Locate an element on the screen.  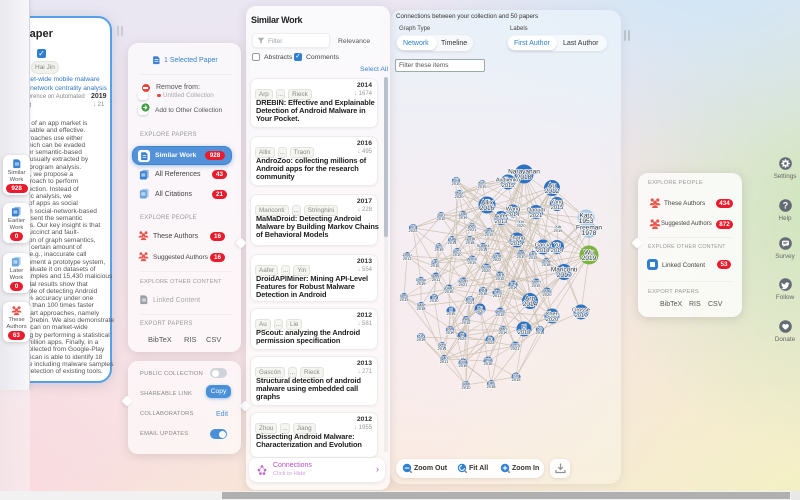
svg-text: Wu is located at coordinates (589, 252).